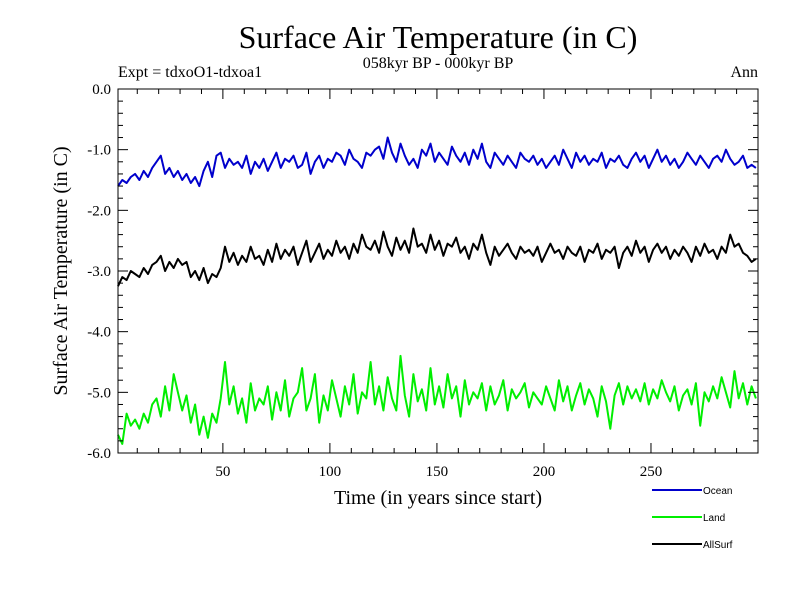  What do you see at coordinates (438, 37) in the screenshot?
I see `chart-title: Surface Air Temperature (in C)` at bounding box center [438, 37].